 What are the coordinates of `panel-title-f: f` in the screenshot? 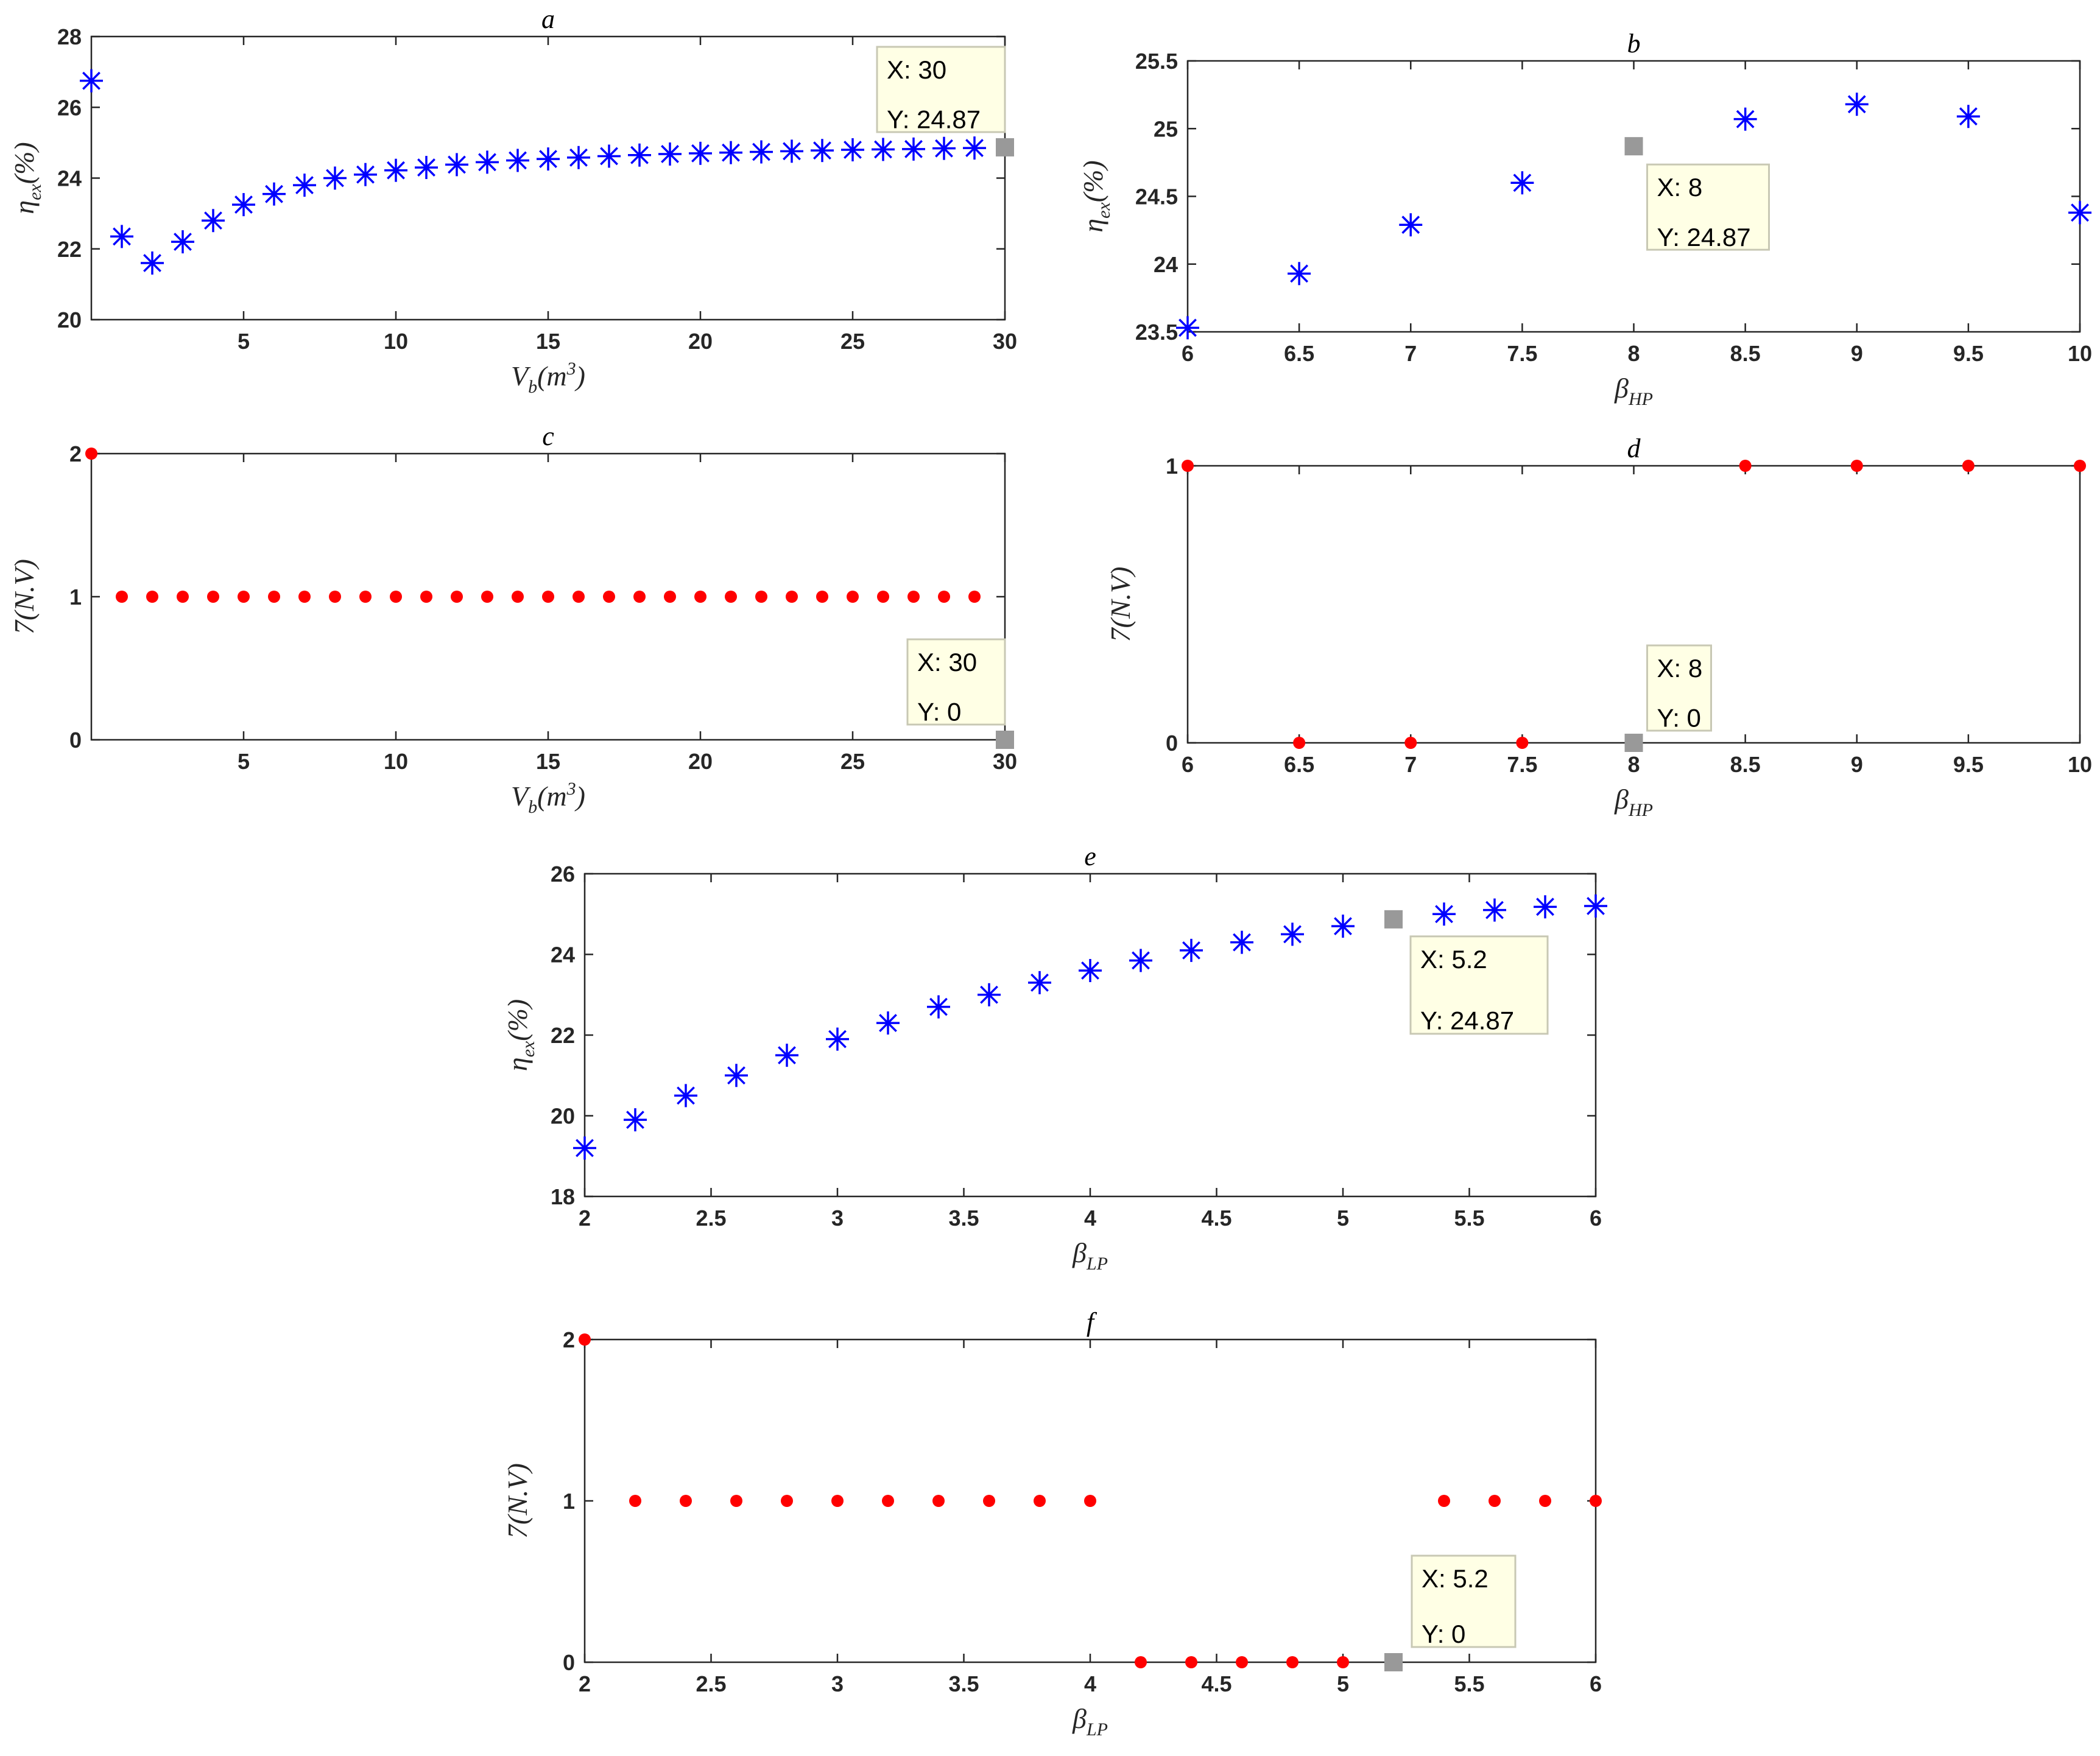 It's located at (1092, 1322).